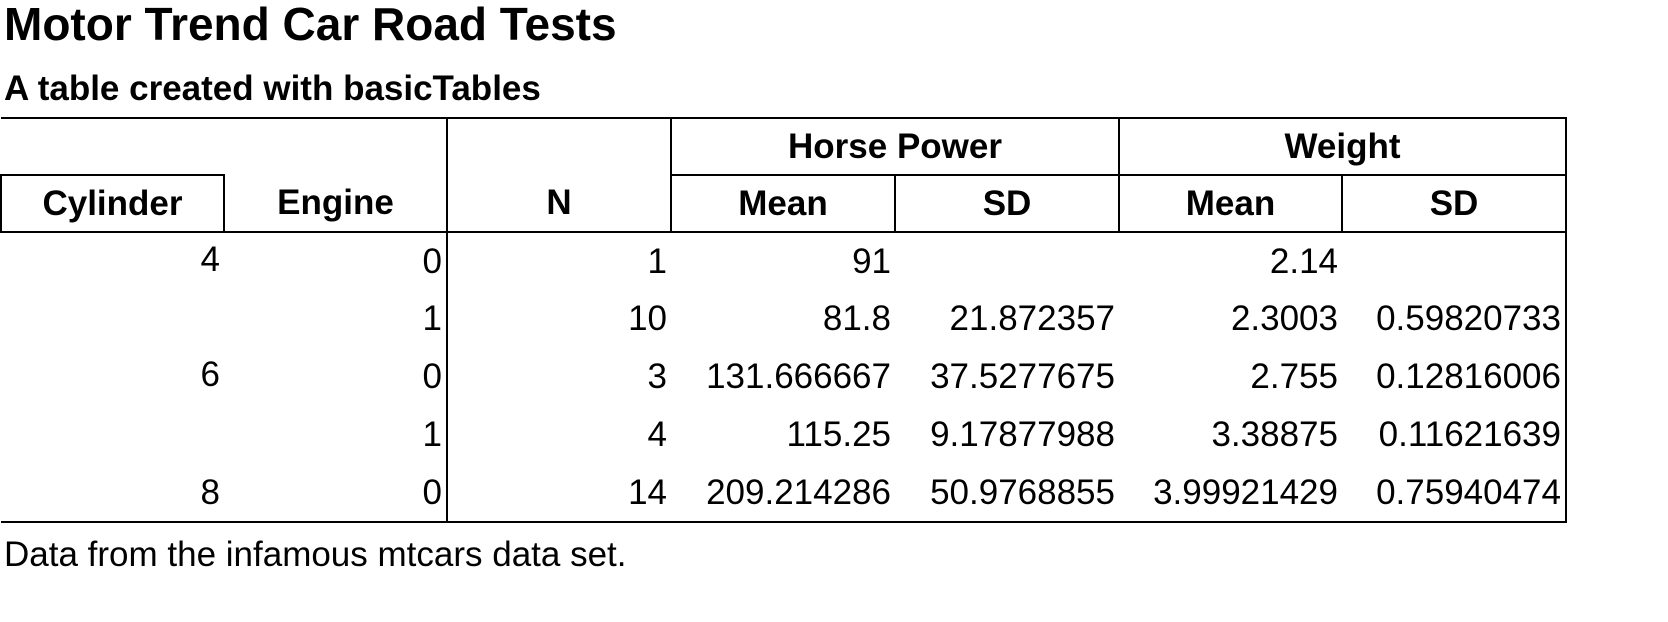  Describe the element at coordinates (1007, 204) in the screenshot. I see `column-header-hp-sd: SD` at that location.